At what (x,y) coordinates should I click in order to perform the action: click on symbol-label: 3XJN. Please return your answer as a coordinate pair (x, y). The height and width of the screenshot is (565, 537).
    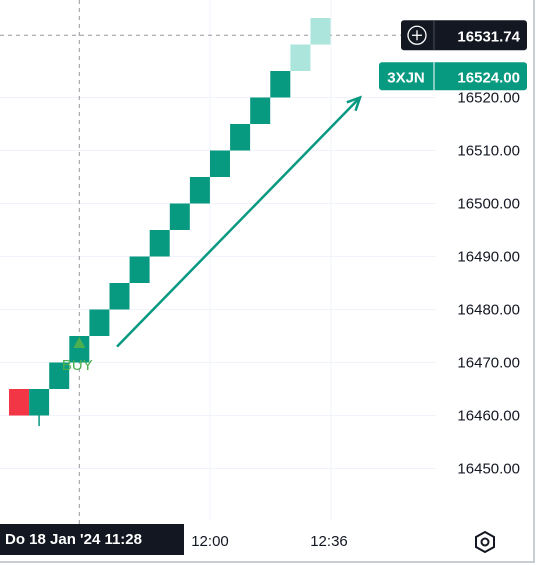
    Looking at the image, I should click on (406, 77).